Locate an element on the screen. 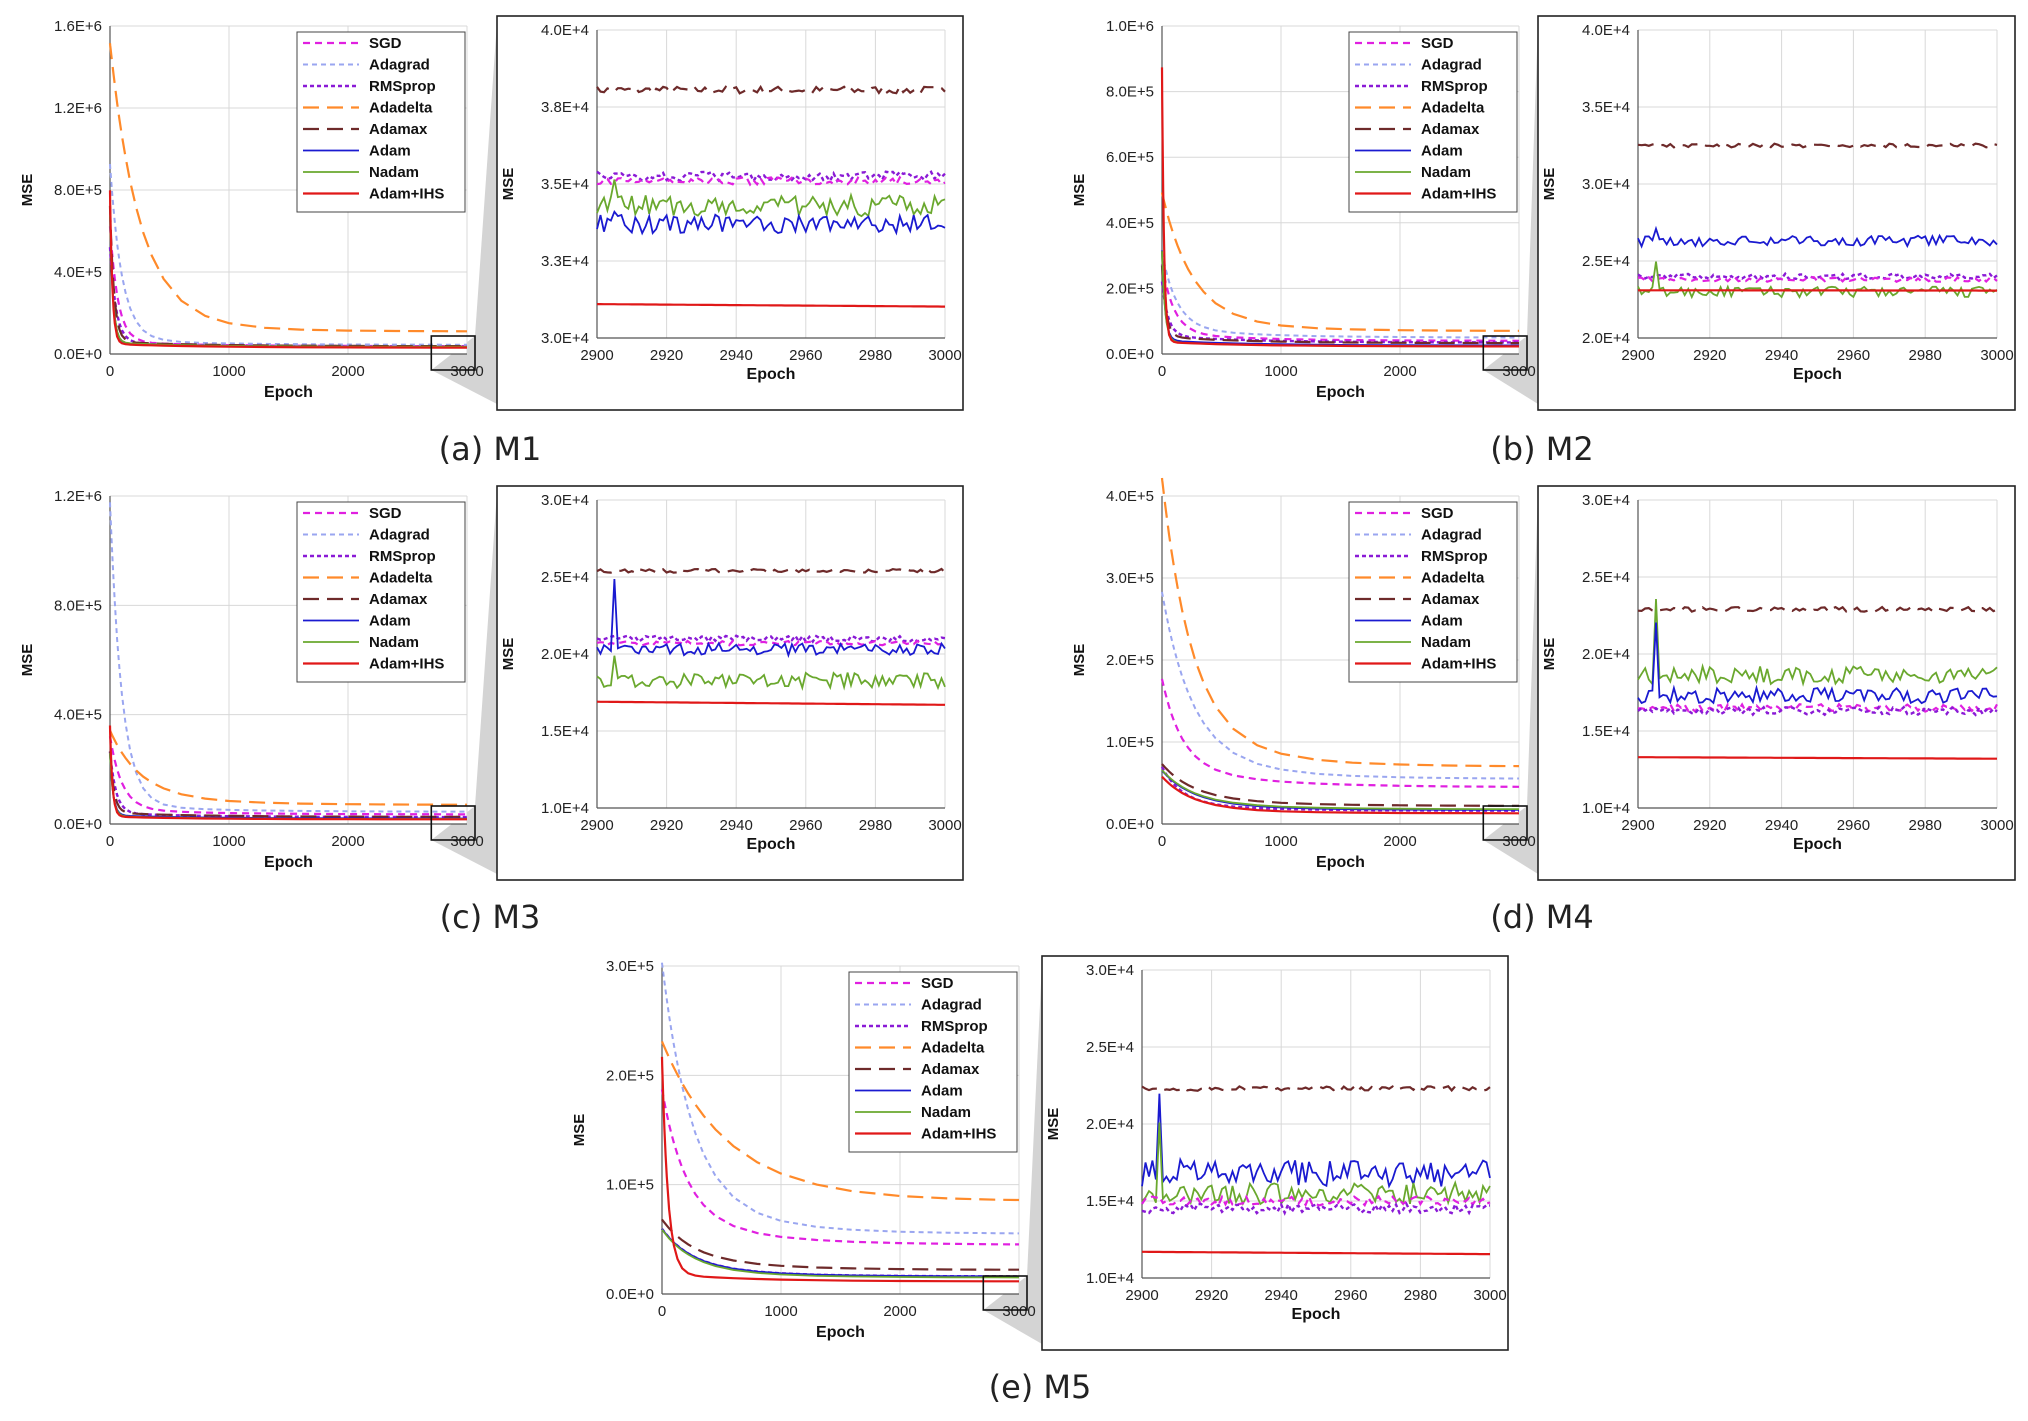 Image resolution: width=2028 pixels, height=1421 pixels. zoom-y-tick-label: 3.5E+4 is located at coordinates (1606, 107).